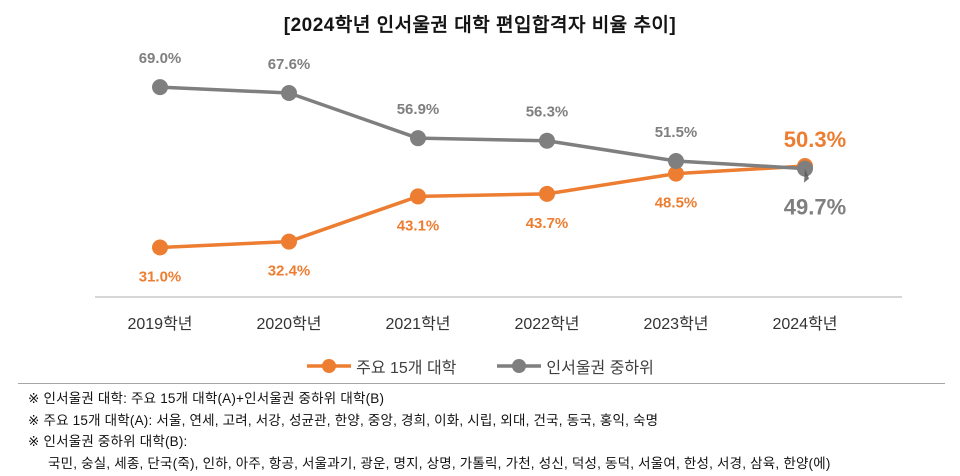  What do you see at coordinates (676, 132) in the screenshot?
I see `data-label: 51.5%` at bounding box center [676, 132].